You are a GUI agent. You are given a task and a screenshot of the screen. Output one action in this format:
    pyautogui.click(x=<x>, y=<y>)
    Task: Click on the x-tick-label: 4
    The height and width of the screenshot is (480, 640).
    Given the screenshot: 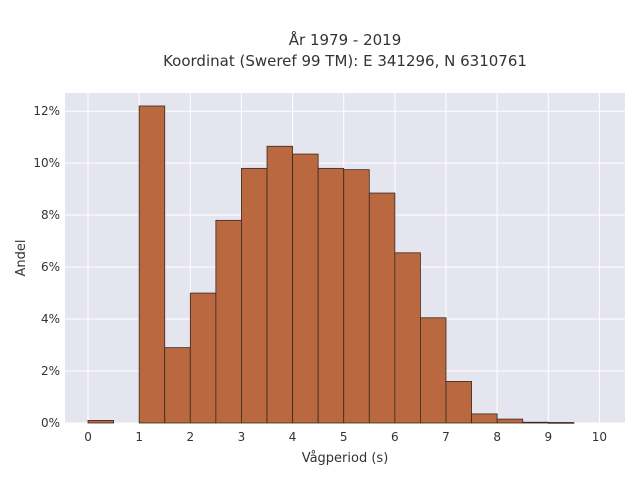 What is the action you would take?
    pyautogui.click(x=293, y=437)
    